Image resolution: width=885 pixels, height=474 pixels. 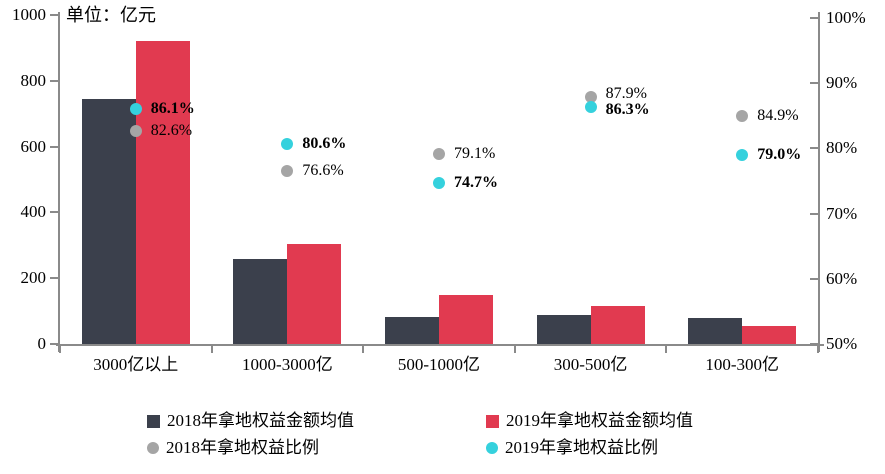 What do you see at coordinates (476, 182) in the screenshot?
I see `scatter-value-label: 74.7%` at bounding box center [476, 182].